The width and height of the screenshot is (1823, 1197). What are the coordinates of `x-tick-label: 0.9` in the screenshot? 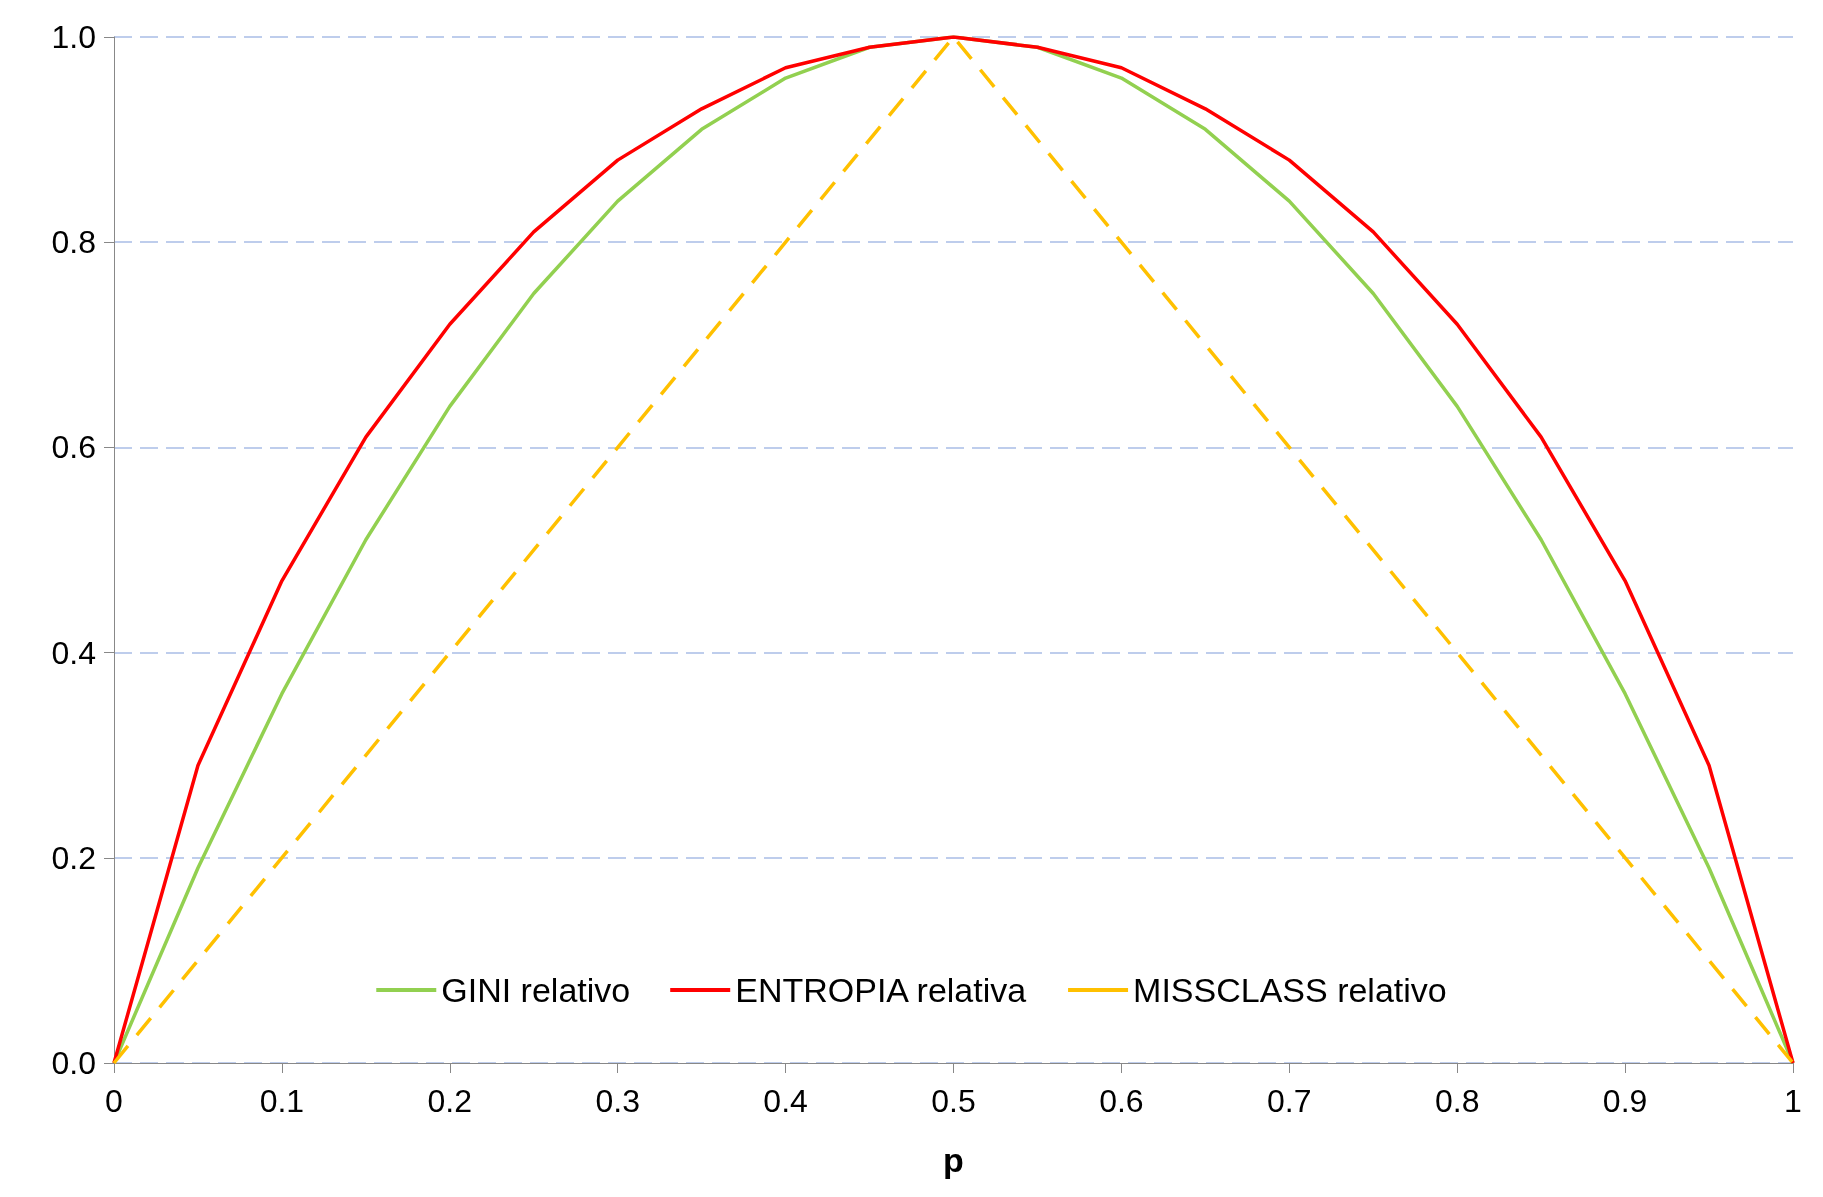 It's located at (1625, 1101).